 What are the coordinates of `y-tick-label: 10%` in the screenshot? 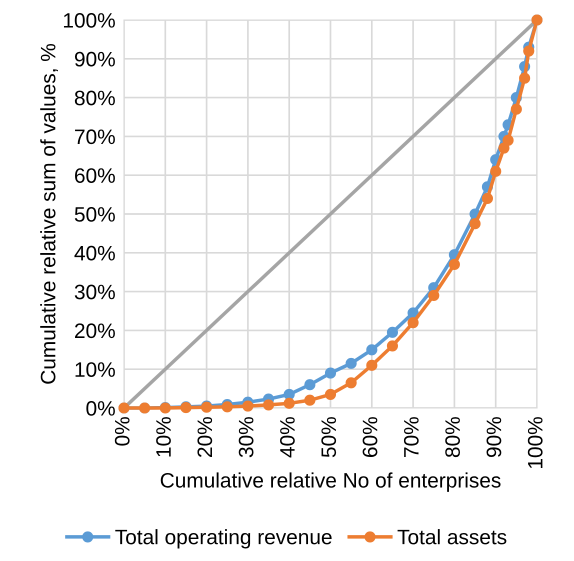 It's located at (95, 369).